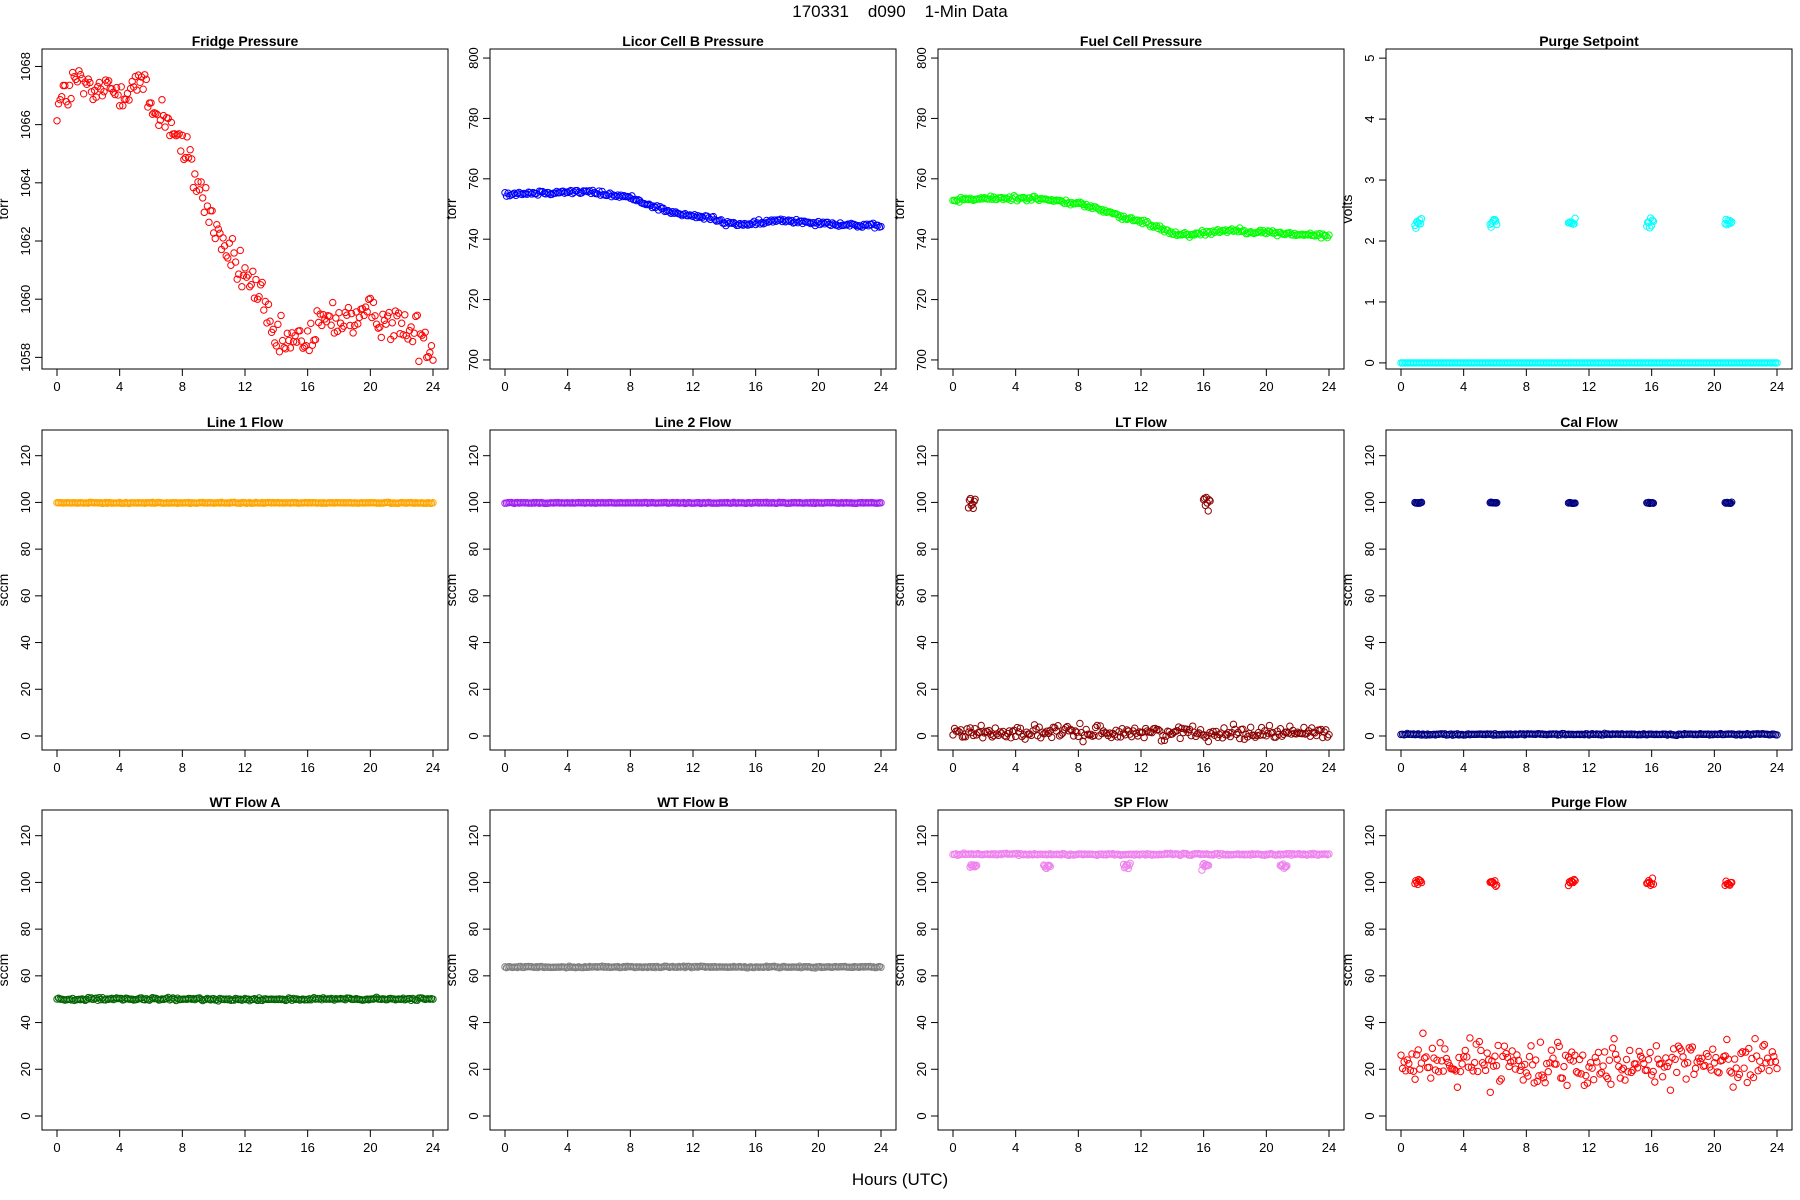  What do you see at coordinates (670, 974) in the screenshot?
I see `panel-wt-flow-b: WT Flow B sccm 0 4 8 12 16 20 24 0 20 40 60 80 100 120` at bounding box center [670, 974].